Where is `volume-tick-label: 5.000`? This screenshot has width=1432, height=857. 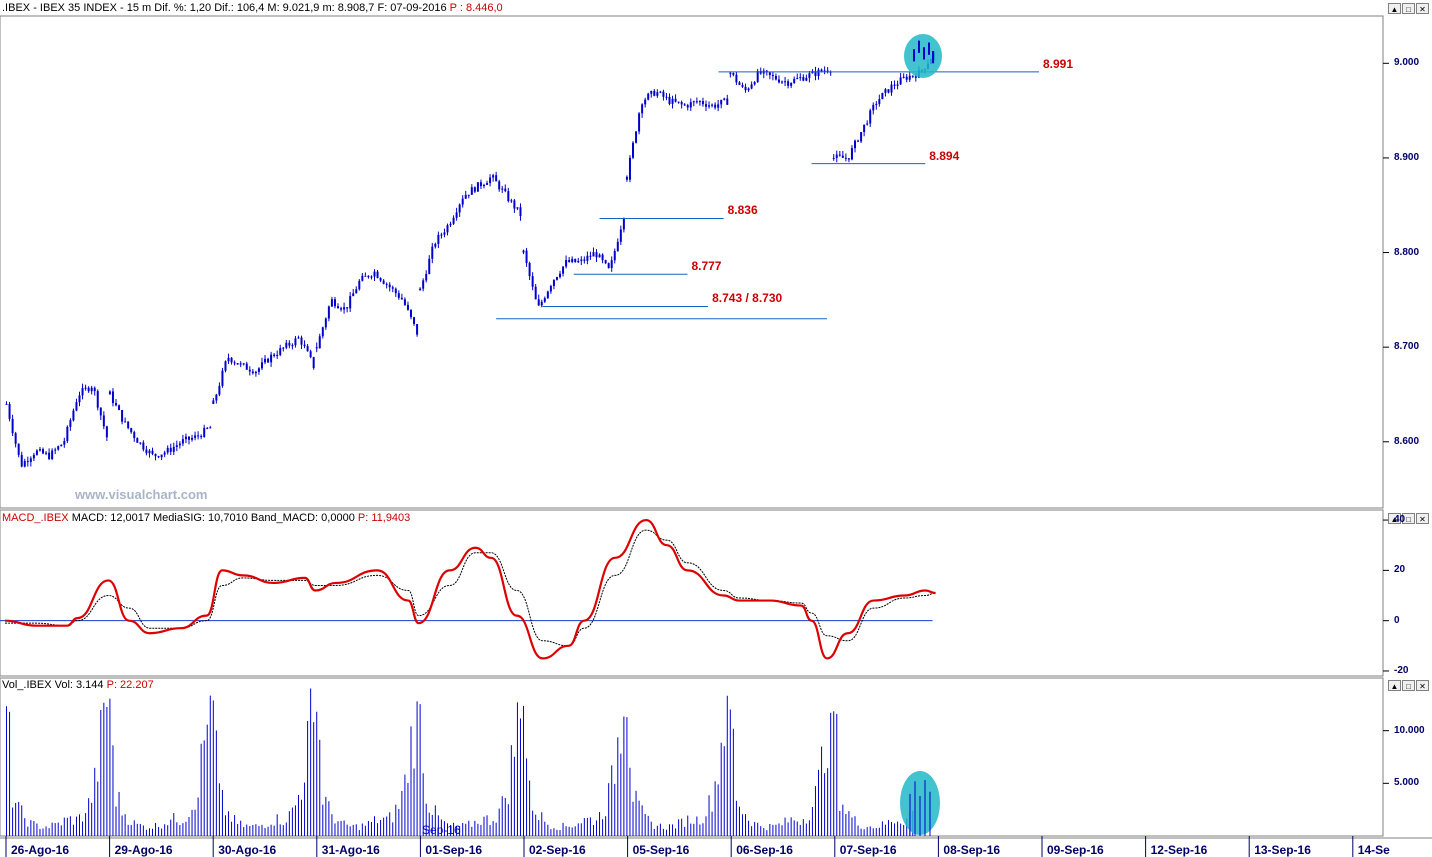 volume-tick-label: 5.000 is located at coordinates (1407, 783).